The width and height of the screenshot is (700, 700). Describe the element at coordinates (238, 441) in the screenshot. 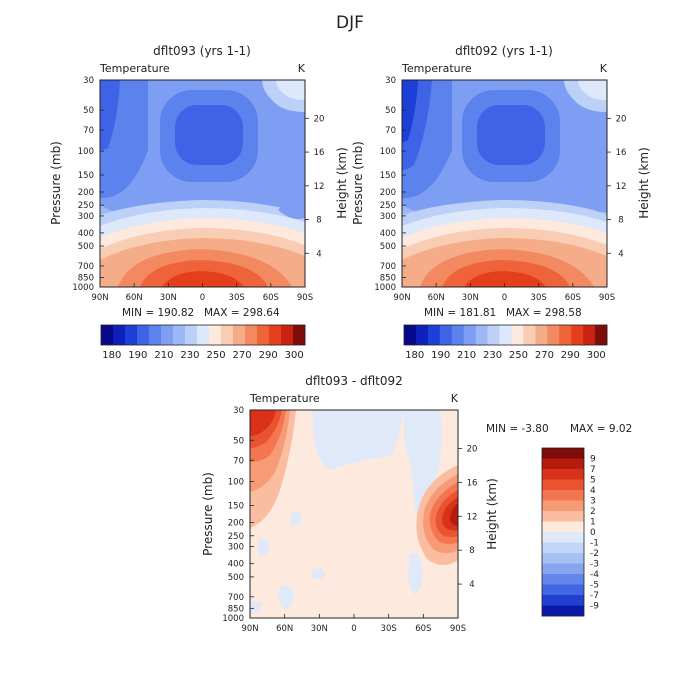

I see `y-tick-label: 50` at that location.